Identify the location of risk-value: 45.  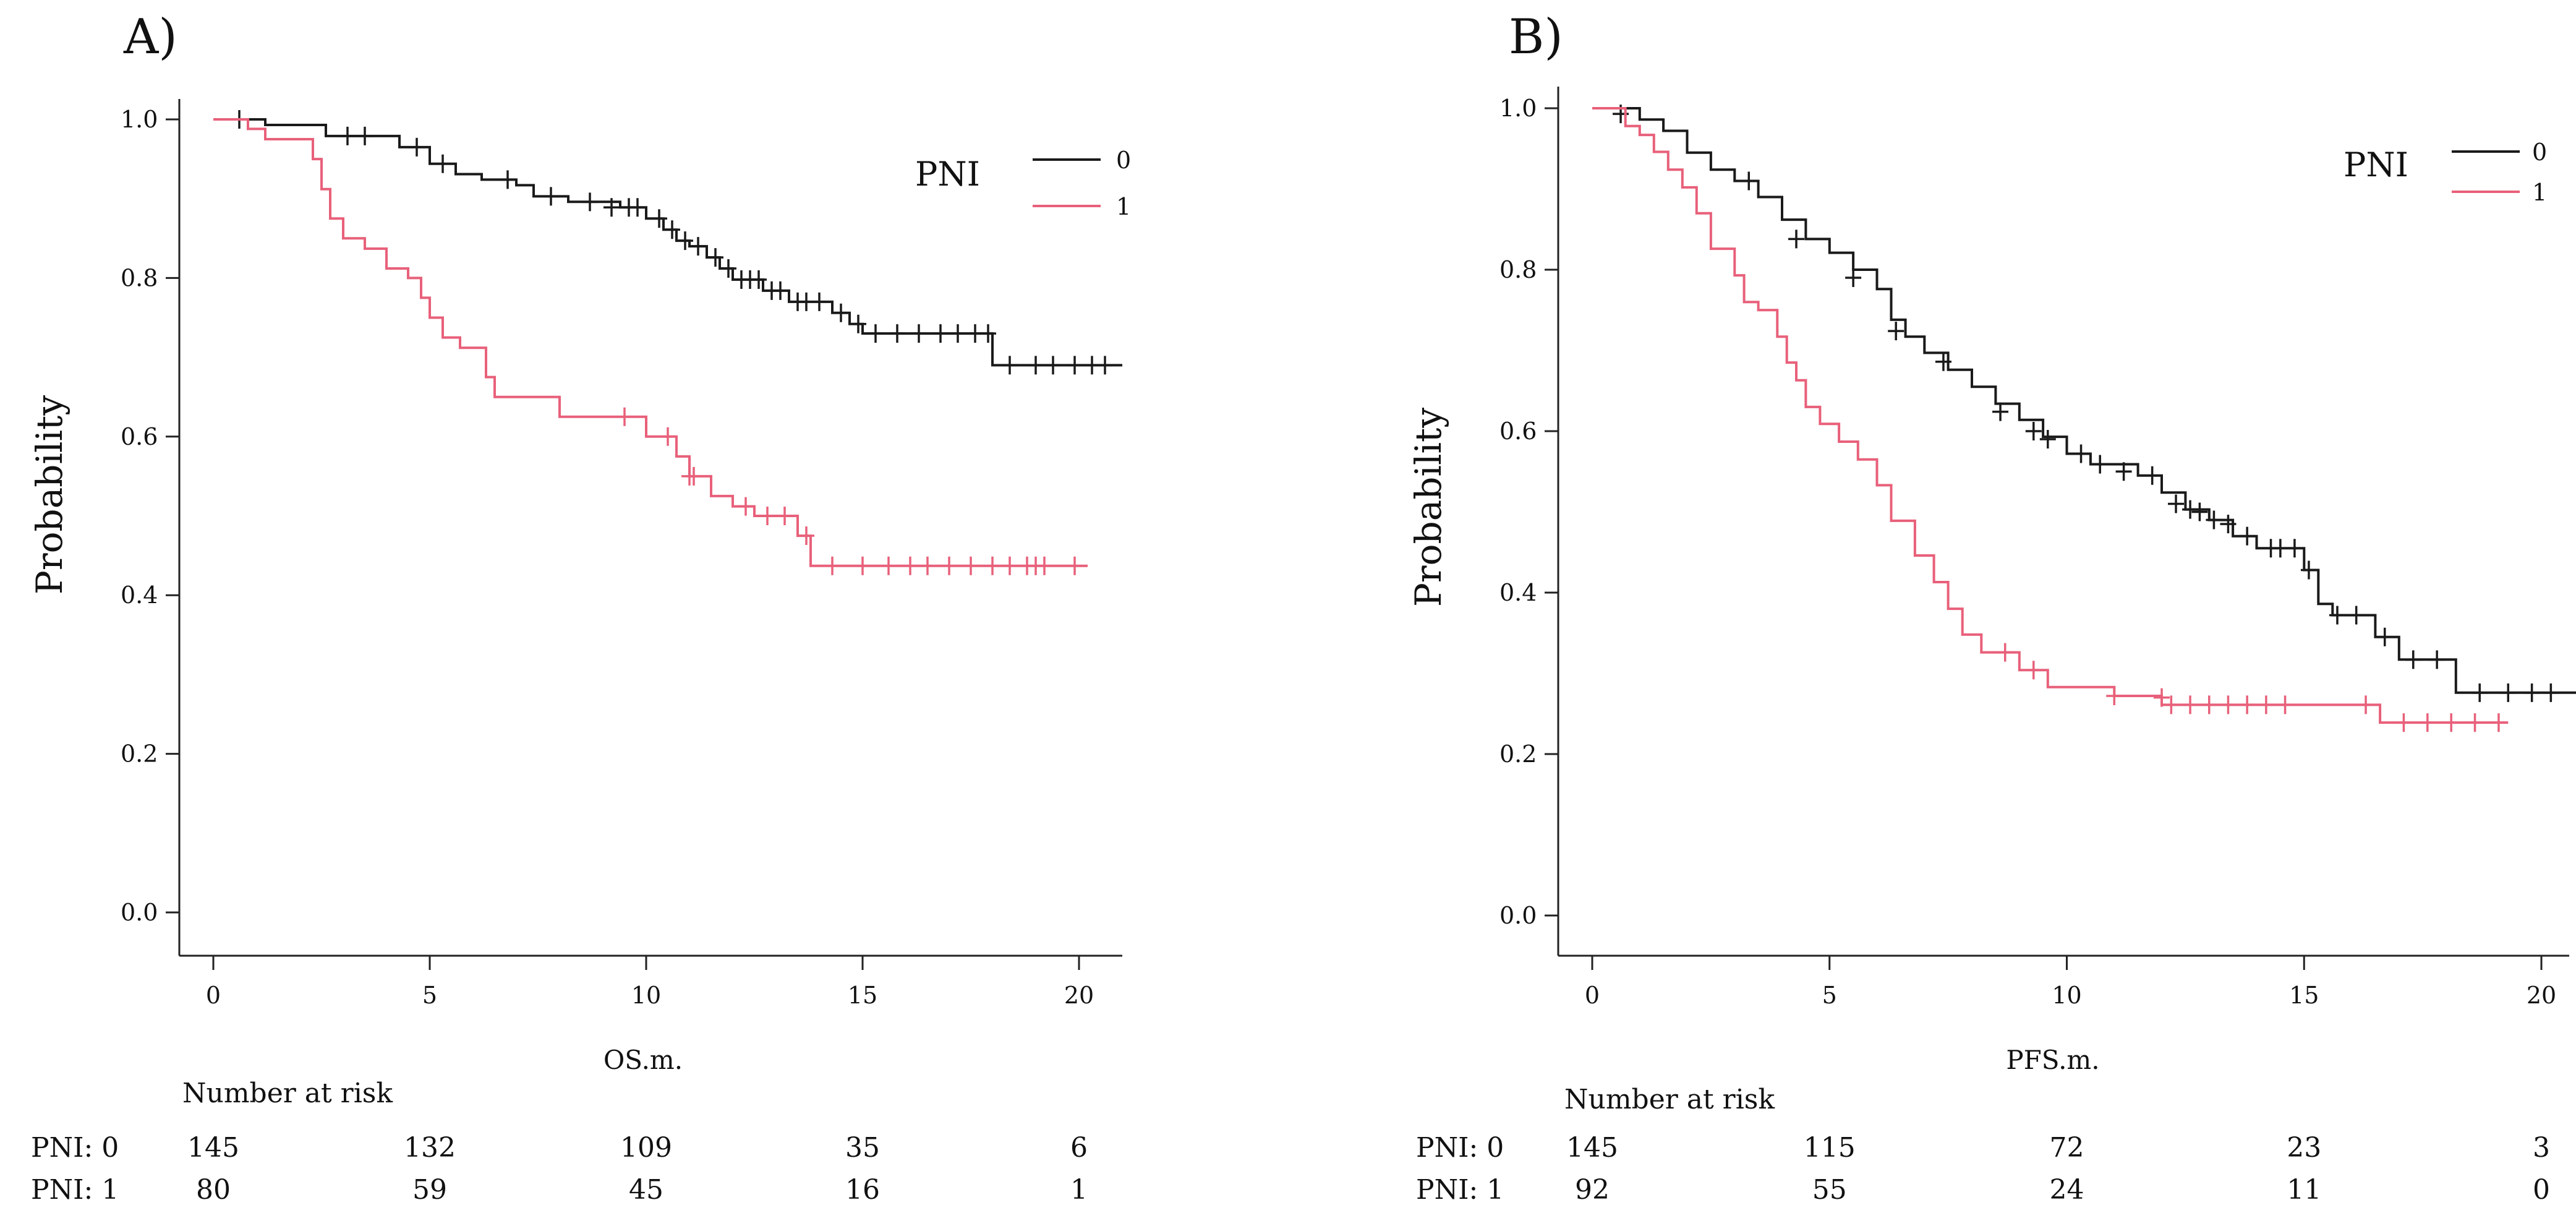
(646, 1190).